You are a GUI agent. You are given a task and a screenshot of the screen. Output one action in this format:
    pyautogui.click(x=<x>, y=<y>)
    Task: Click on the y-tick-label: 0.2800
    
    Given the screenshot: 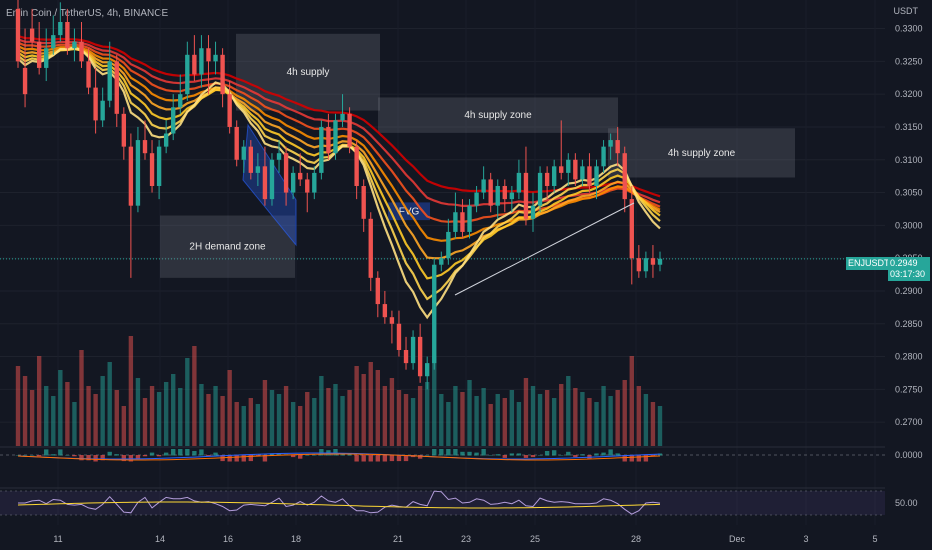 What is the action you would take?
    pyautogui.click(x=909, y=357)
    